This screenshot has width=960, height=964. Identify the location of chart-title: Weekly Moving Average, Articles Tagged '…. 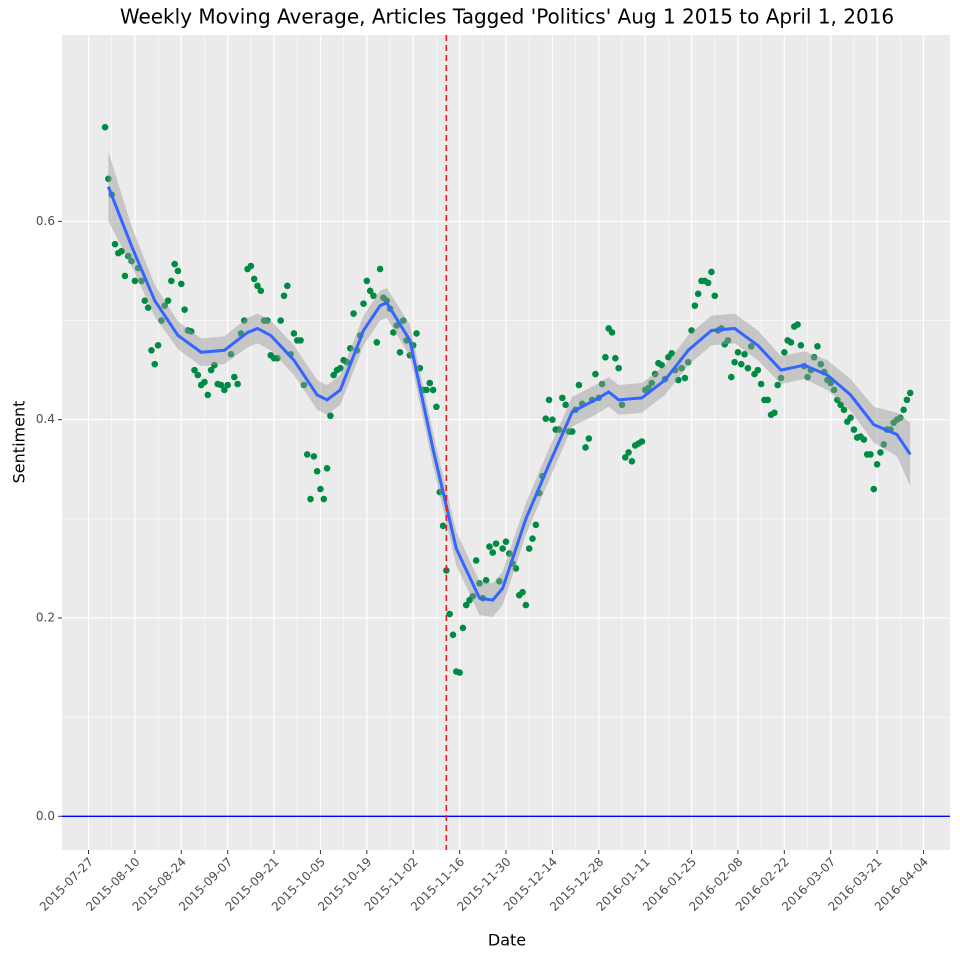
(507, 17).